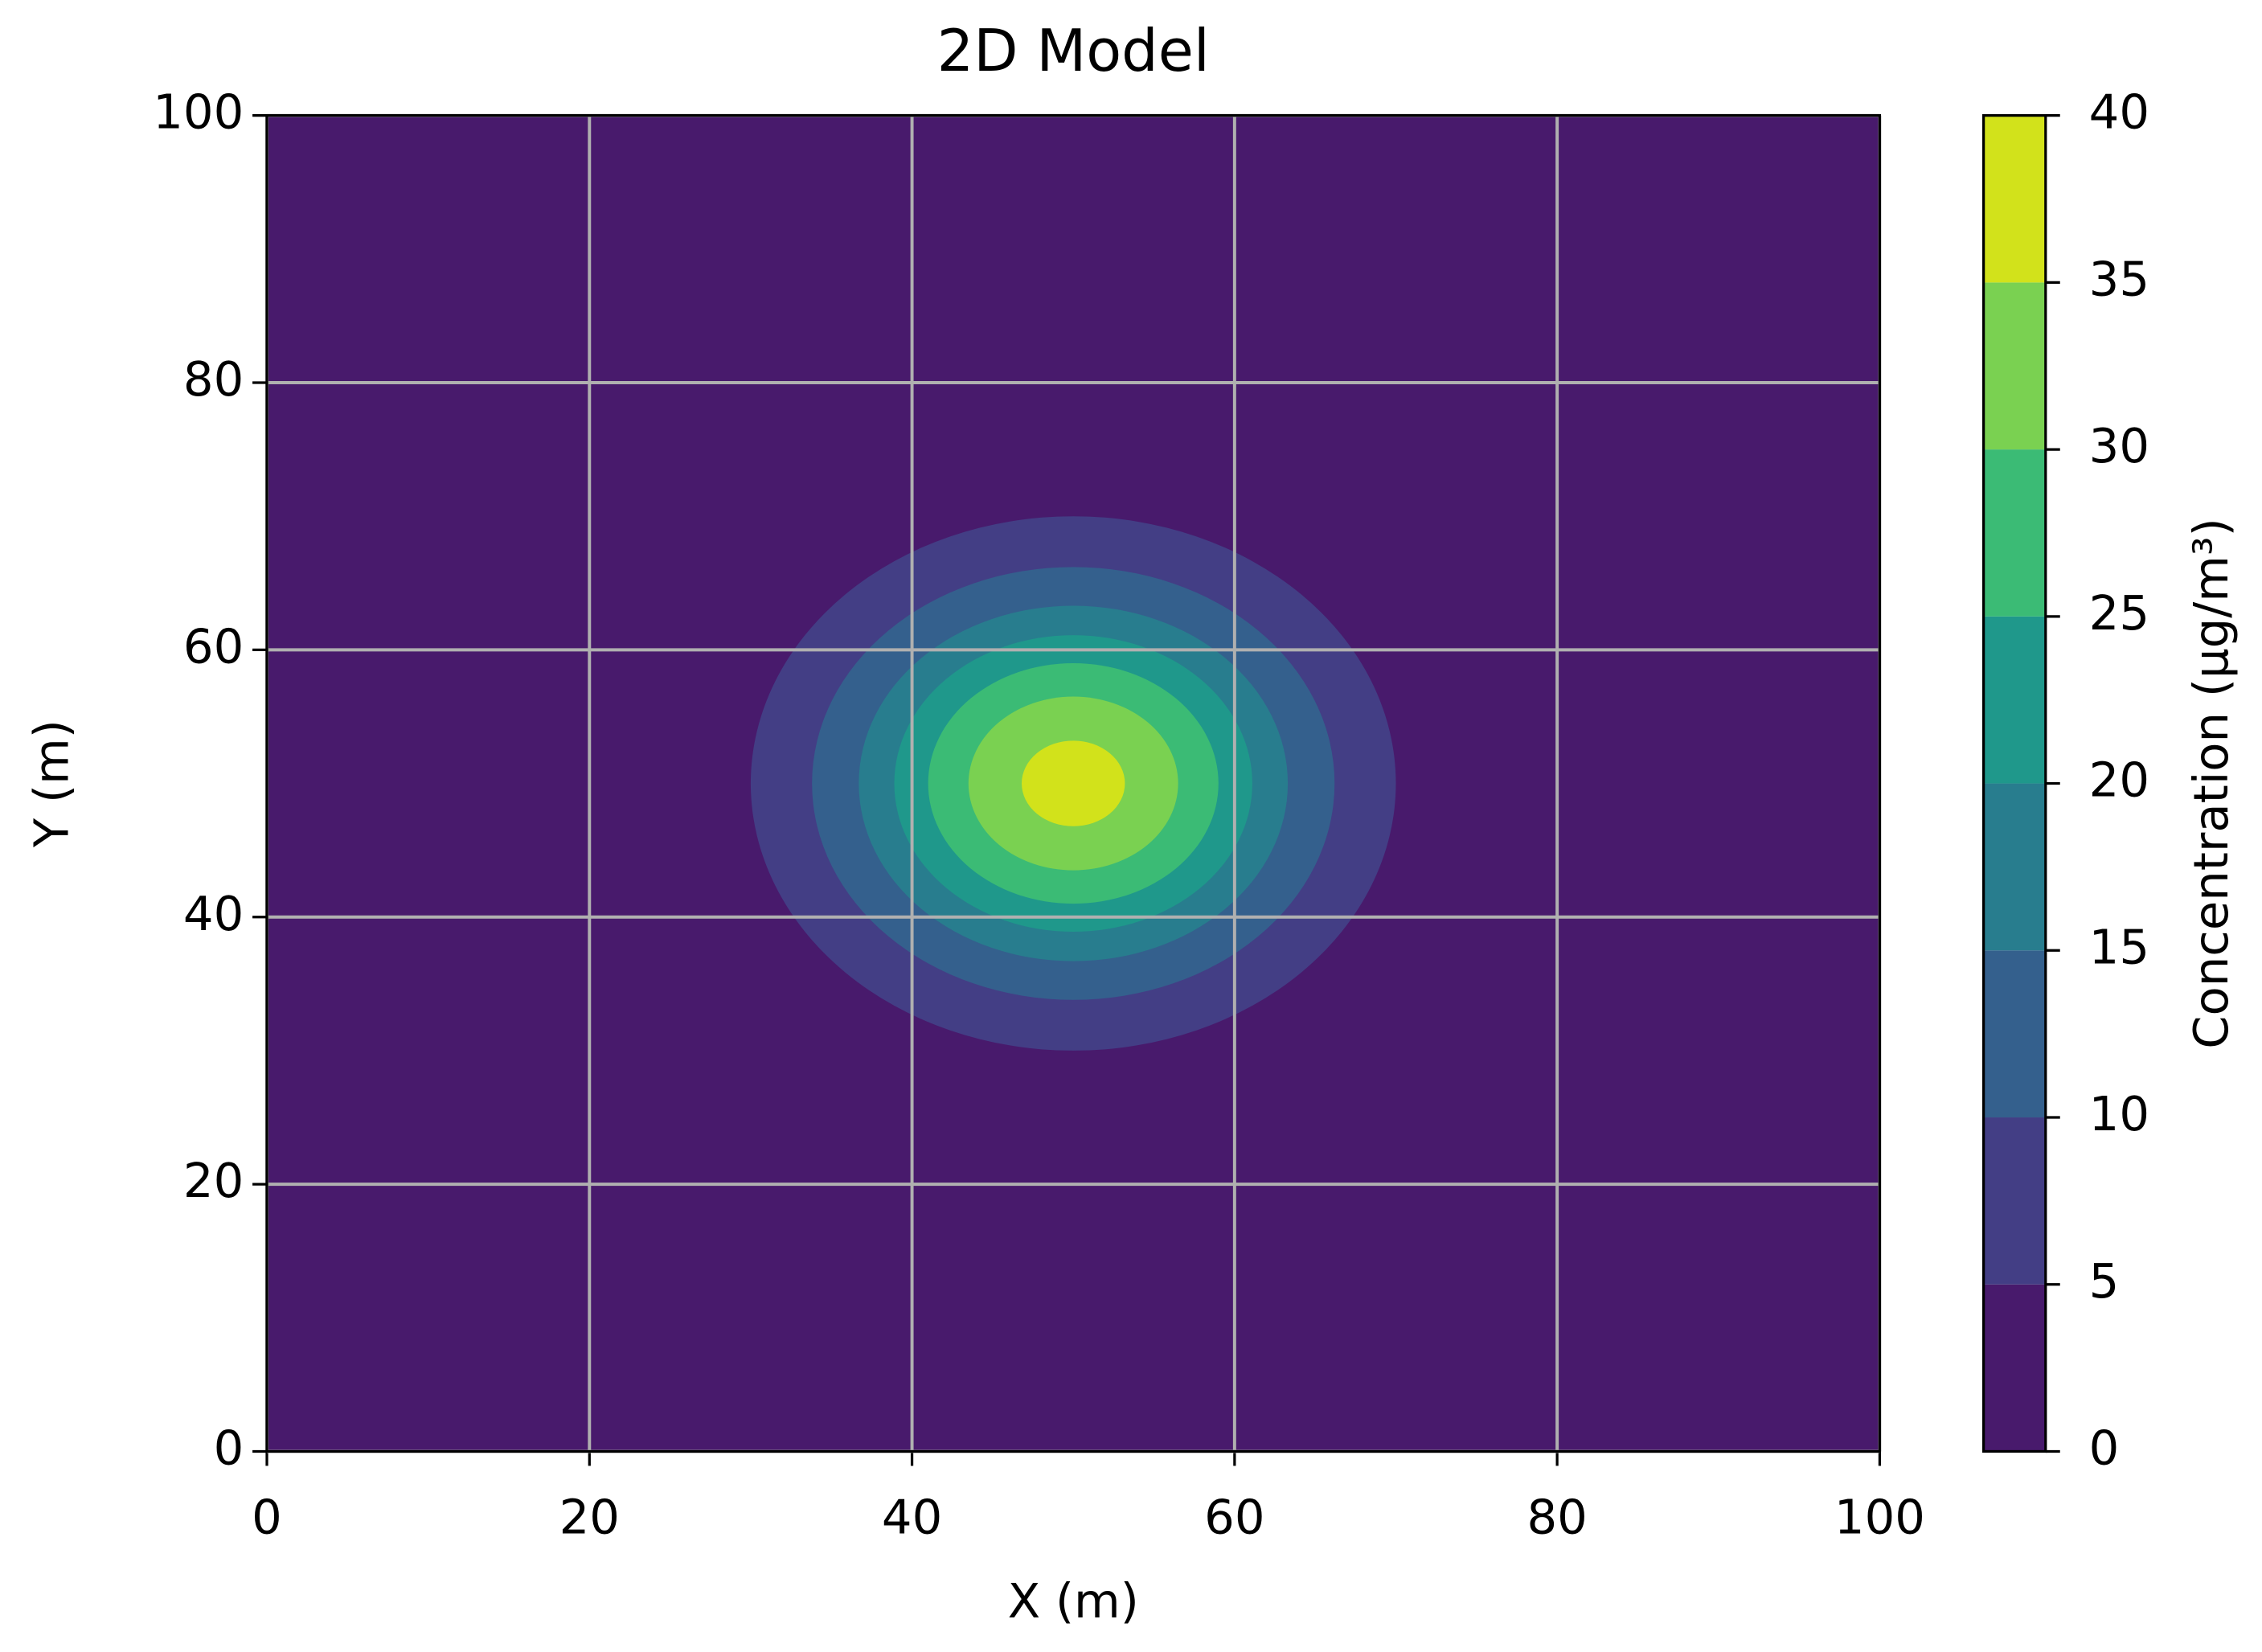  Describe the element at coordinates (1556, 1517) in the screenshot. I see `x-tick-label: 80` at that location.